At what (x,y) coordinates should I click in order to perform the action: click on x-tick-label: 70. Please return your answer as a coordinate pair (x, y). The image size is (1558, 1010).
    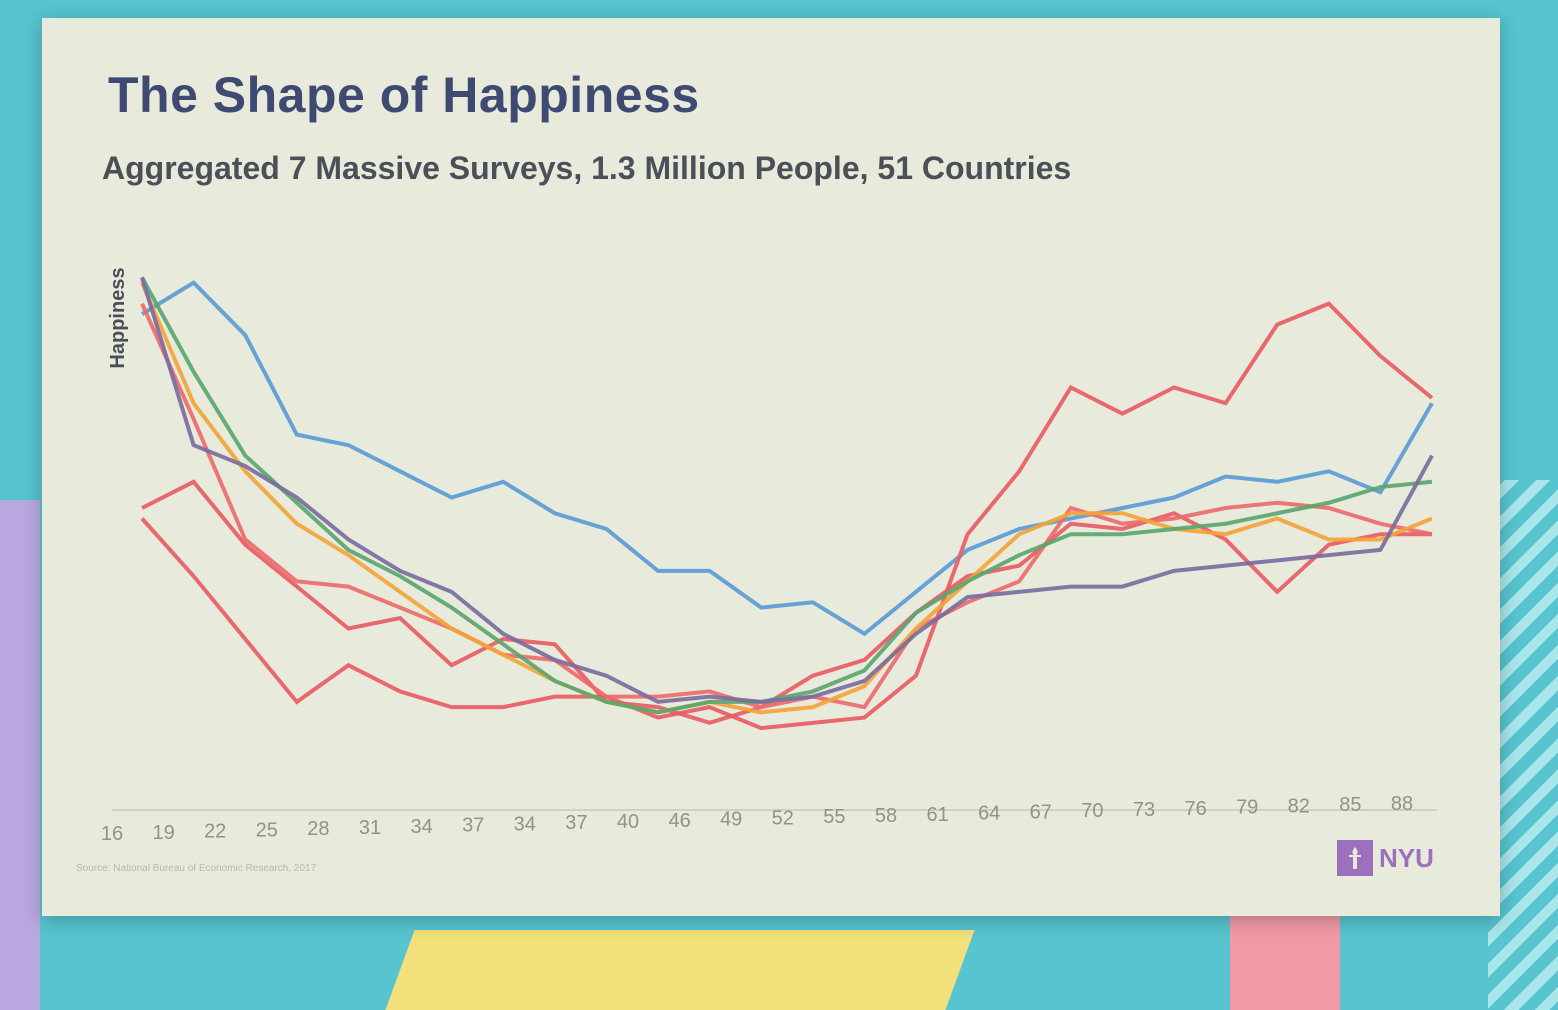
    Looking at the image, I should click on (1092, 811).